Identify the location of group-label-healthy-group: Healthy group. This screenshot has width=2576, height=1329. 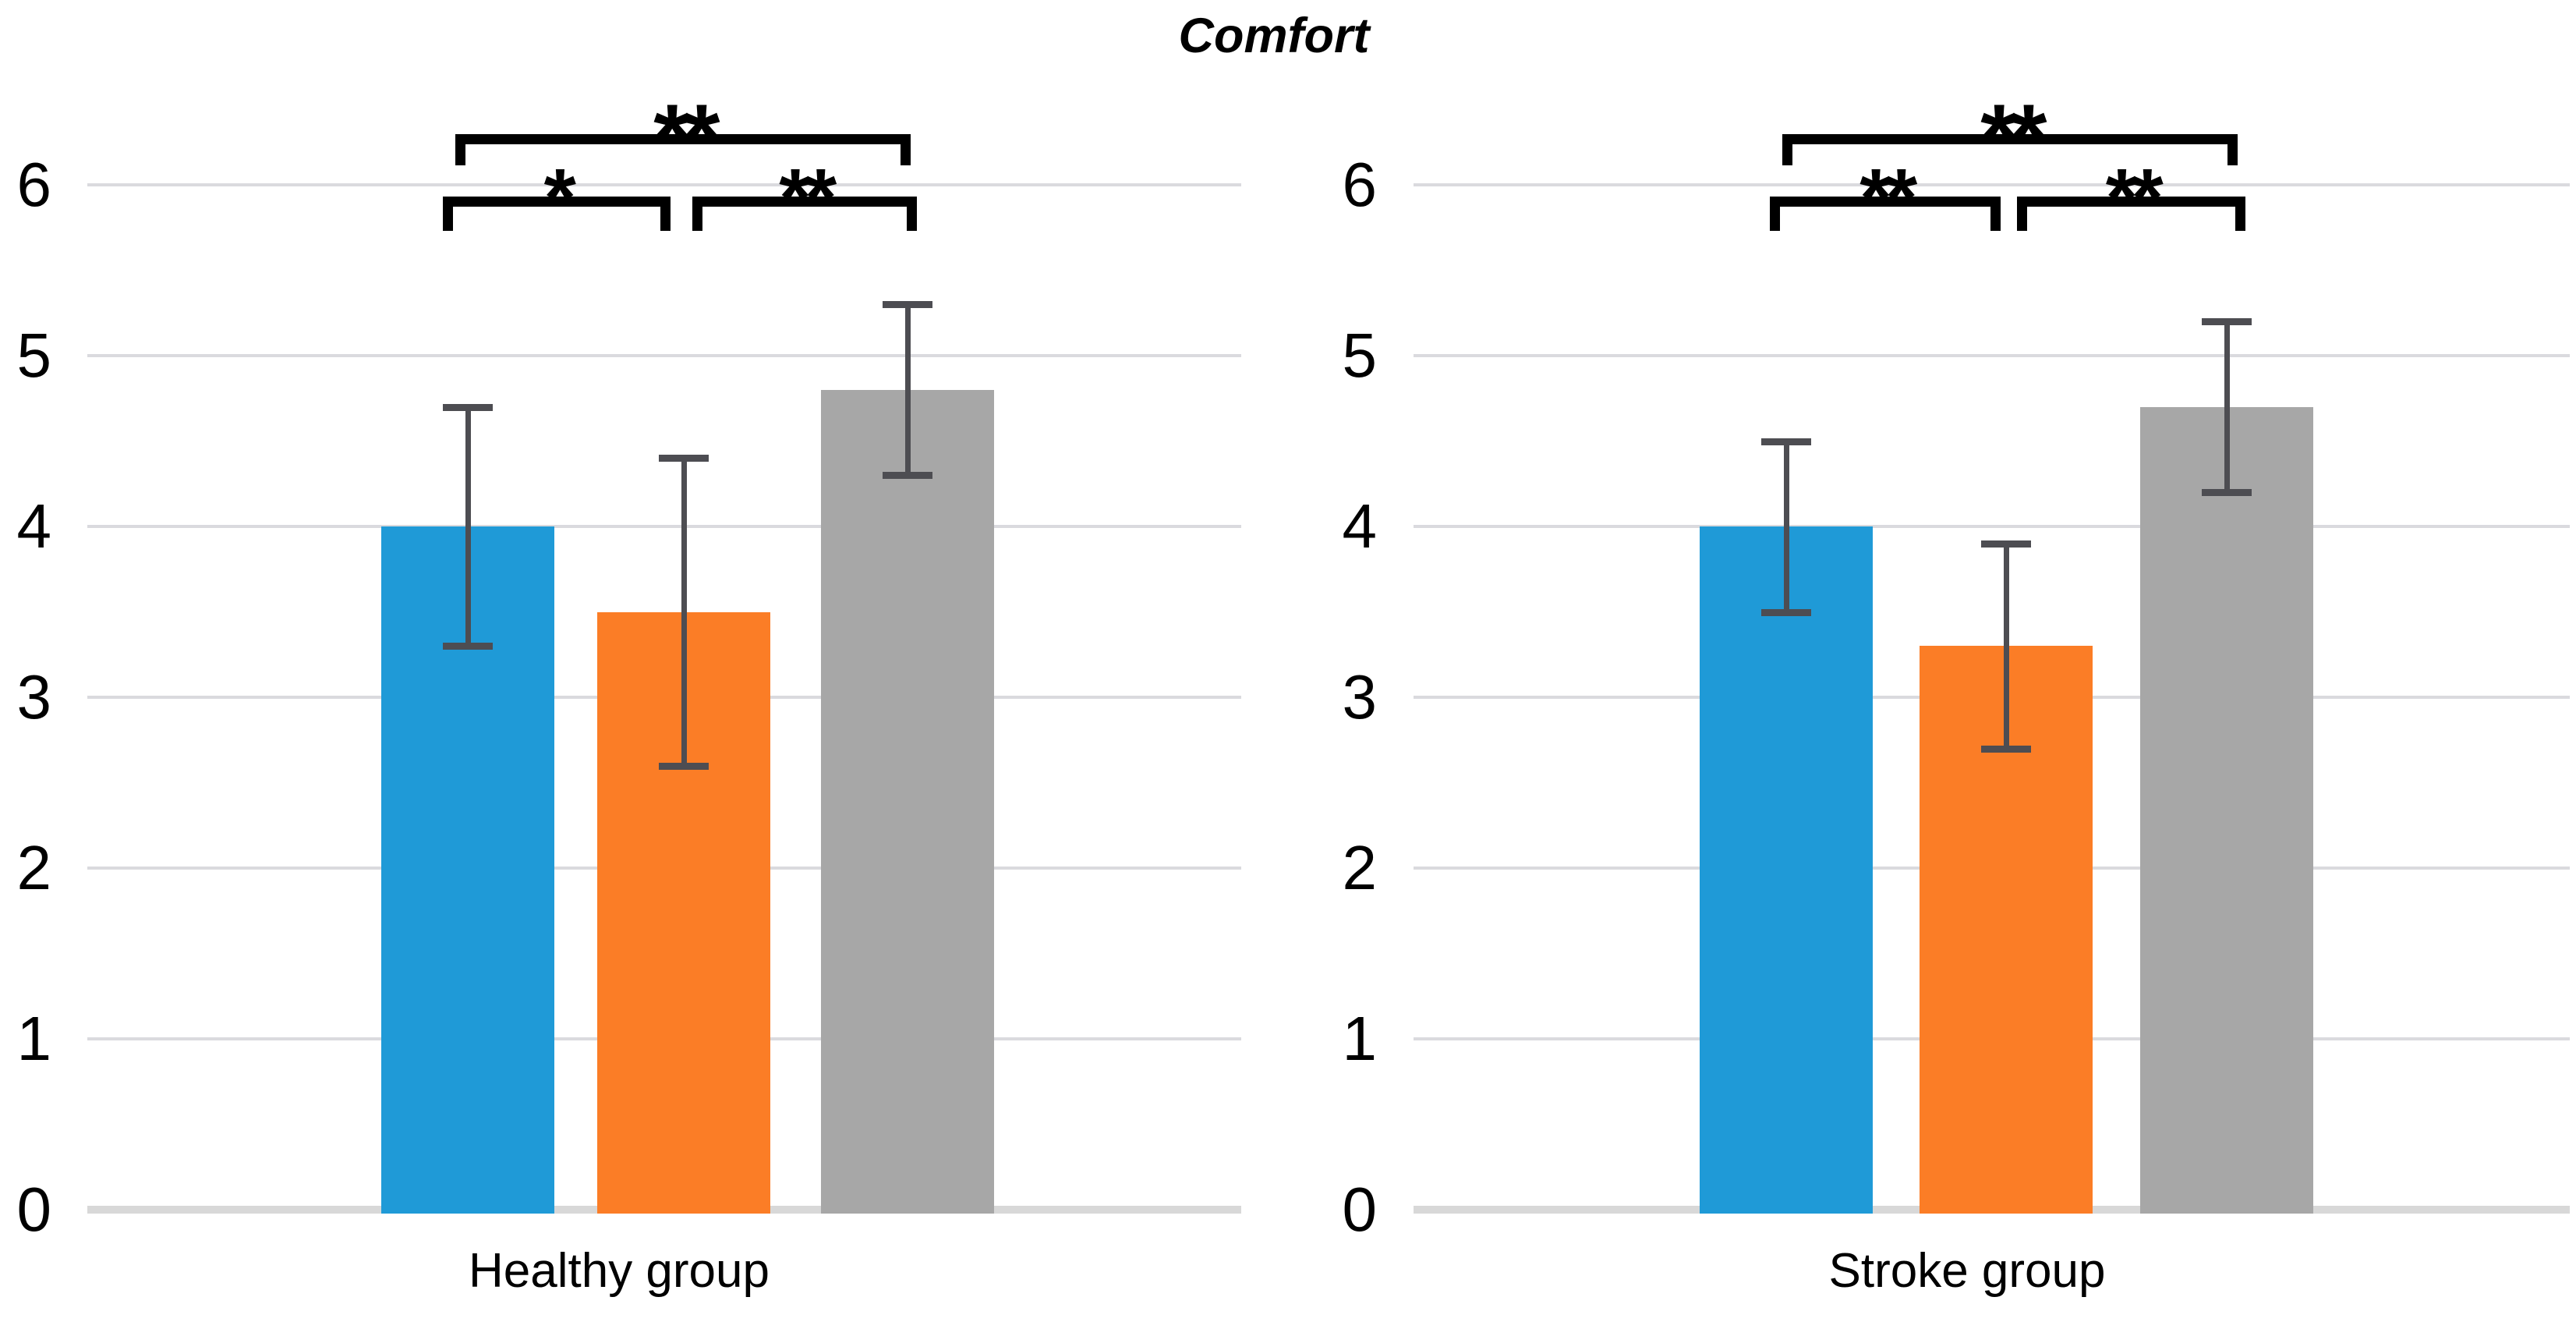
(619, 1271).